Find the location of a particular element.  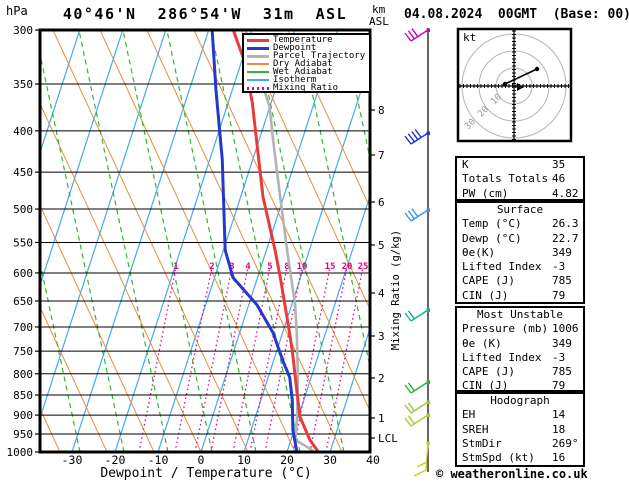

pressure-tick-label: 350 is located at coordinates (23, 84).